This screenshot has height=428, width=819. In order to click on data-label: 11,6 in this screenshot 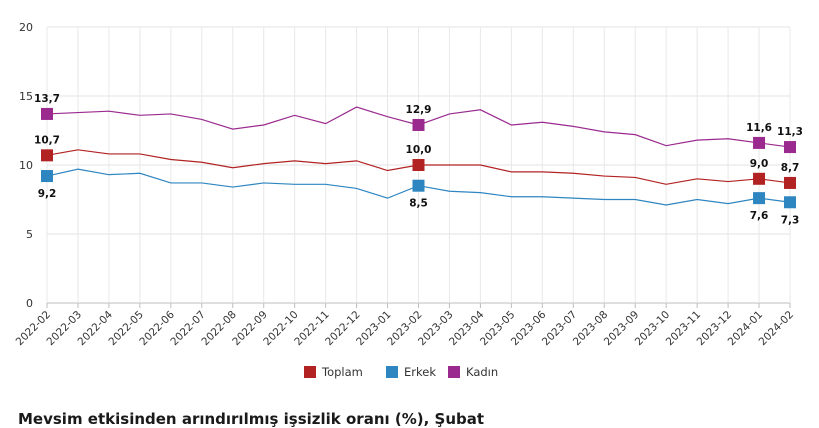, I will do `click(759, 128)`.